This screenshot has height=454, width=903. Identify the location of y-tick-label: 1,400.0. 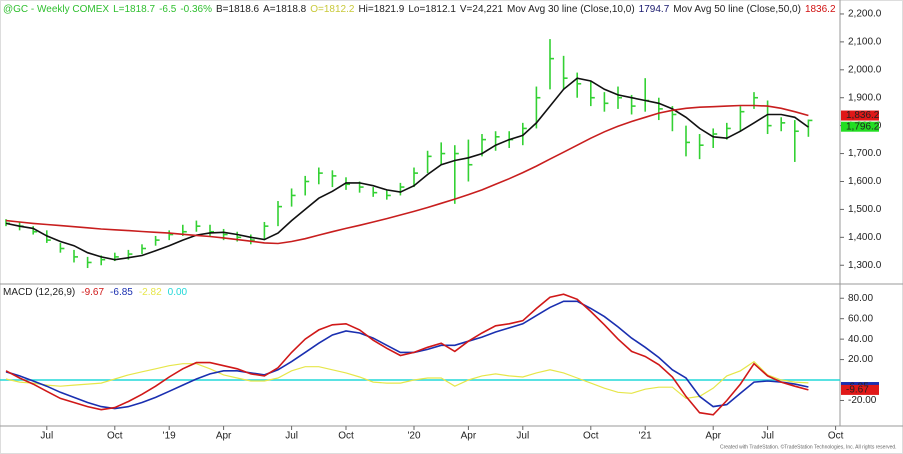
(865, 237).